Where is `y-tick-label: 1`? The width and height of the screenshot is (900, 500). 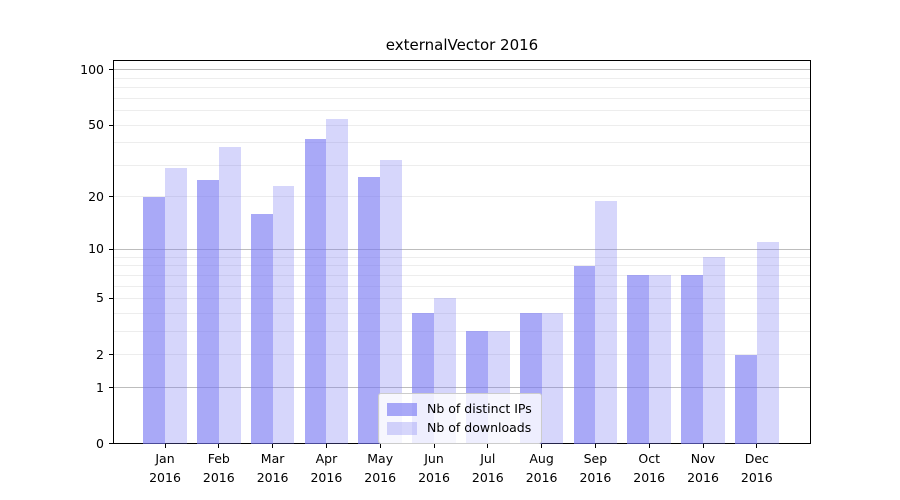
y-tick-label: 1 is located at coordinates (100, 387).